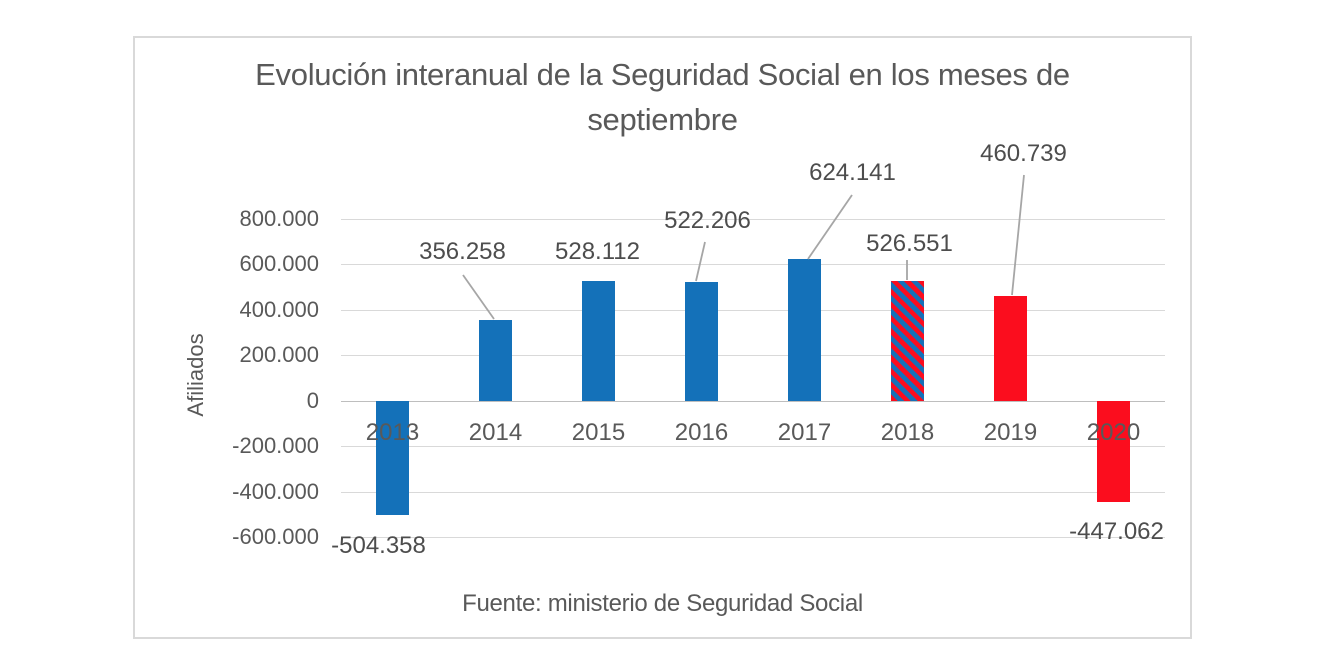  I want to click on data-label-2019: 460.739, so click(1023, 153).